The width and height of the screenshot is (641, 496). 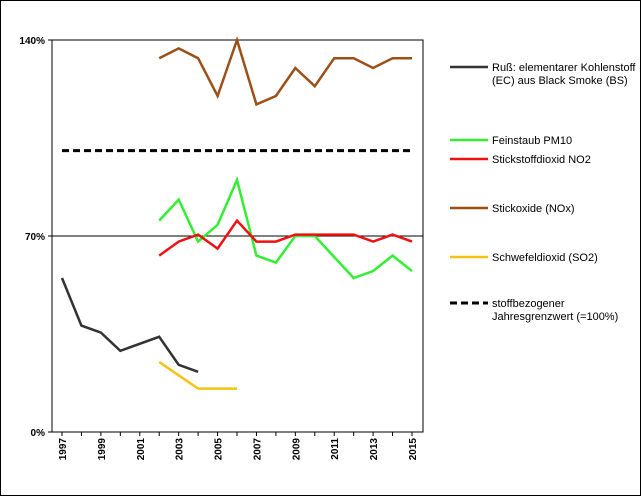 What do you see at coordinates (63, 449) in the screenshot?
I see `x-tick-label: 1997` at bounding box center [63, 449].